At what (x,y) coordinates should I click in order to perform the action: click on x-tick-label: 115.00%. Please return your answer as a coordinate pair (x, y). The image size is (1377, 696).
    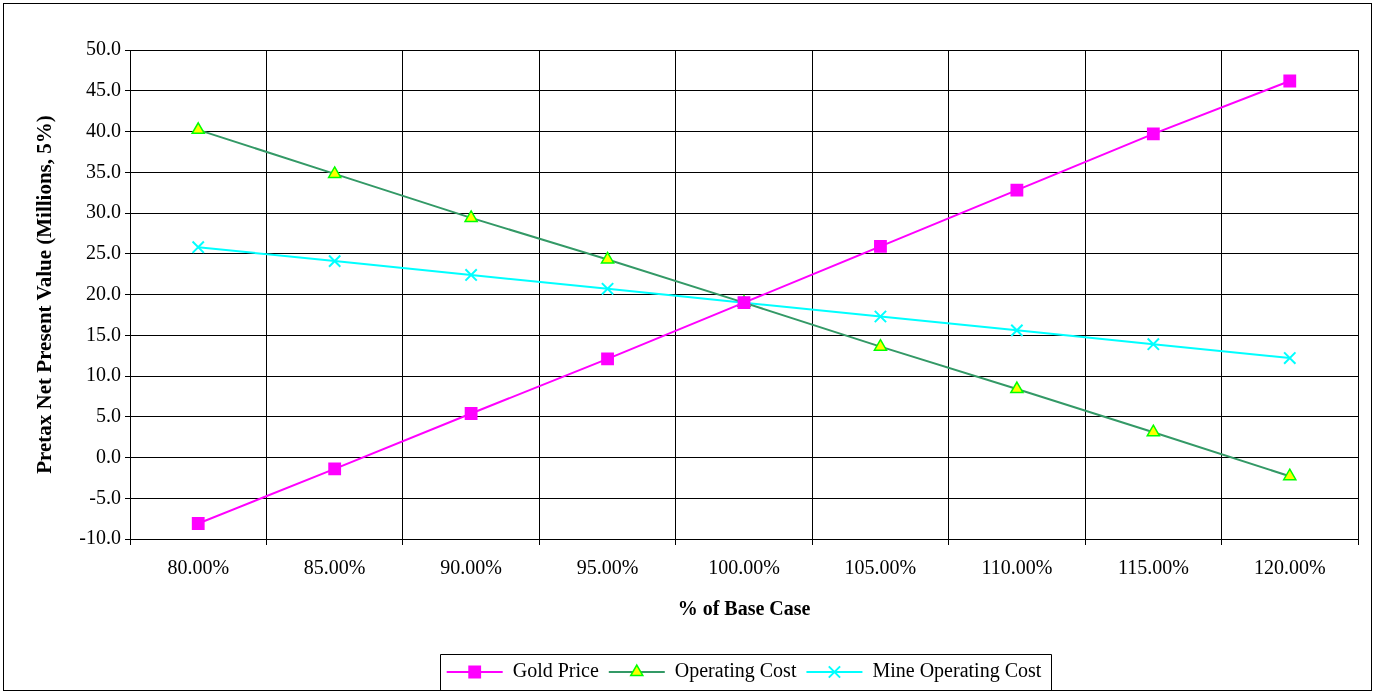
    Looking at the image, I should click on (1153, 567).